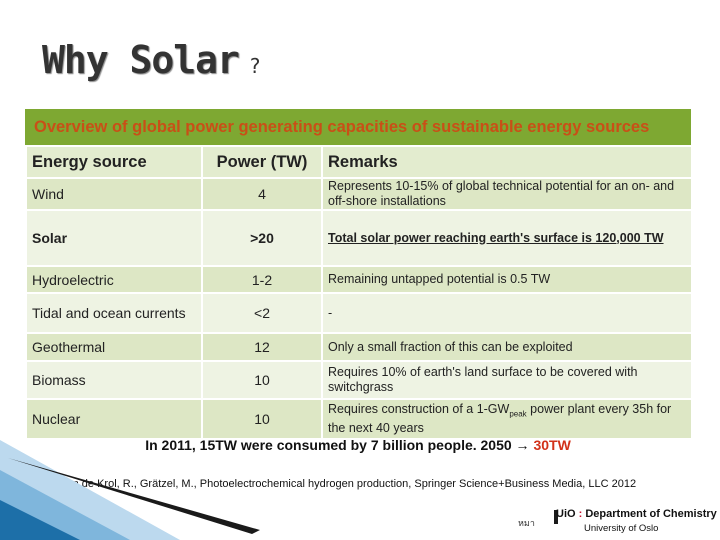 The image size is (720, 540). What do you see at coordinates (114, 347) in the screenshot?
I see `row-geothermal-source: Geothermal` at bounding box center [114, 347].